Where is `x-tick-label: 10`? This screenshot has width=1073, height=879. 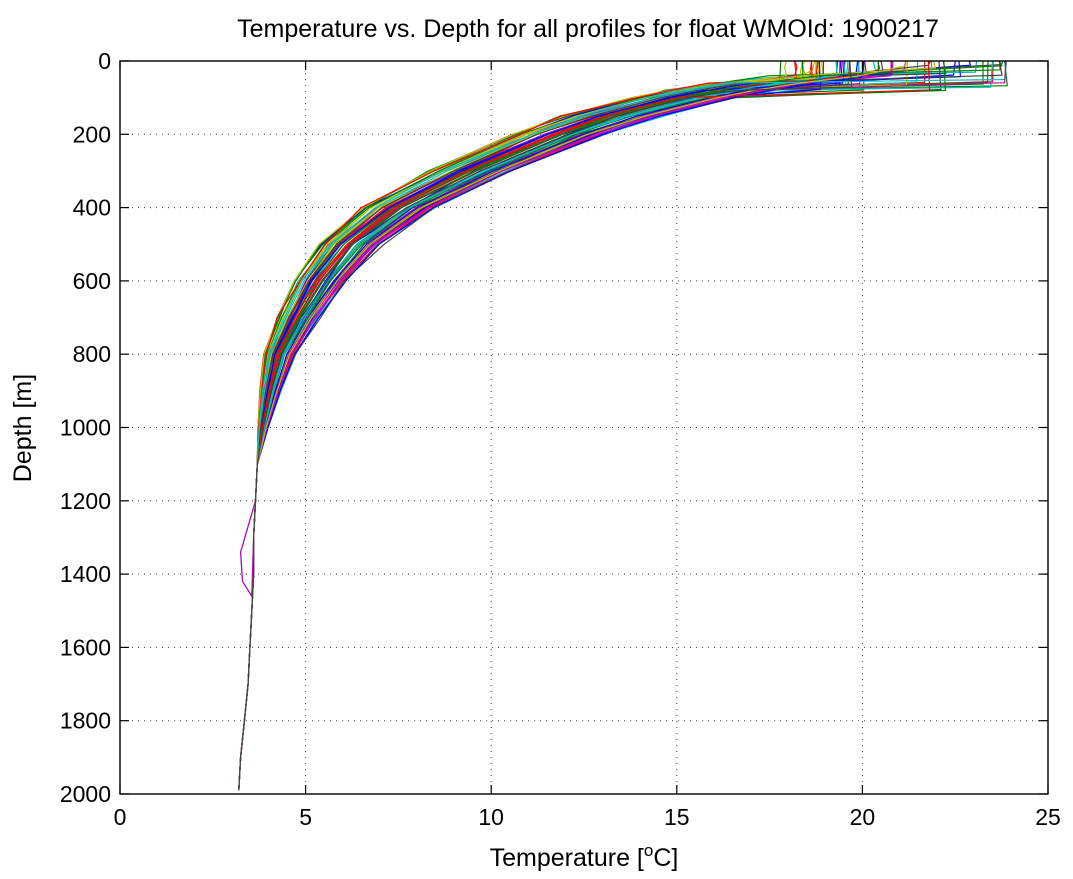 x-tick-label: 10 is located at coordinates (491, 817).